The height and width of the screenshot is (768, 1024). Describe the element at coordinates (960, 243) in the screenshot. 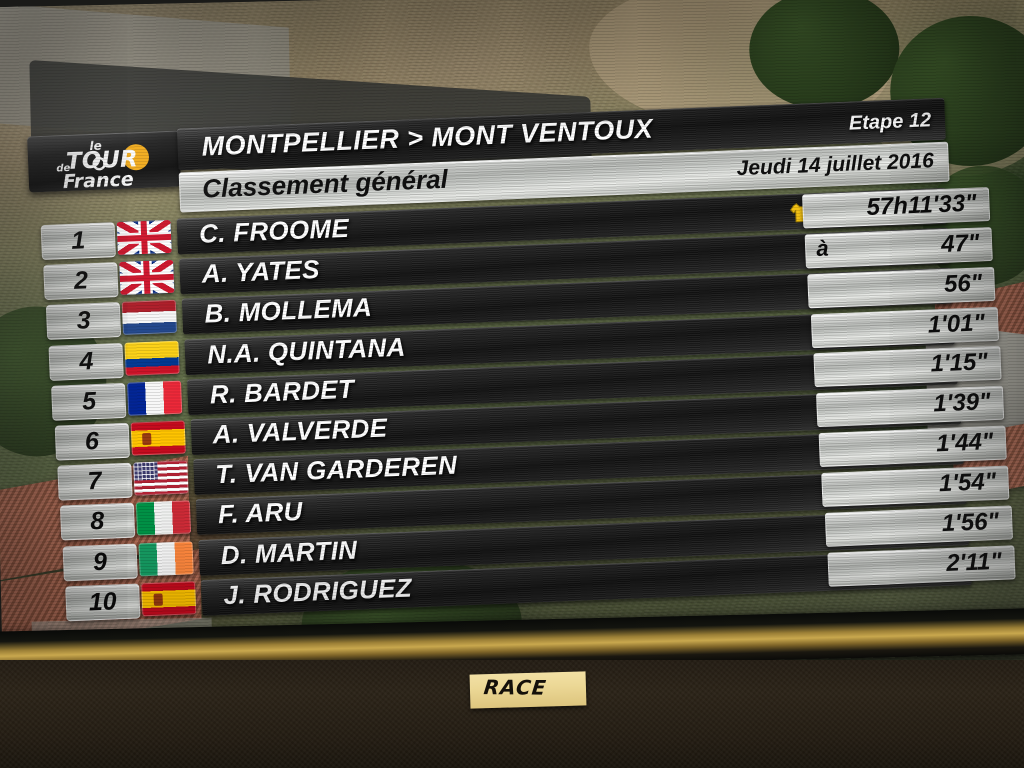

I see `time-value: 47"` at that location.